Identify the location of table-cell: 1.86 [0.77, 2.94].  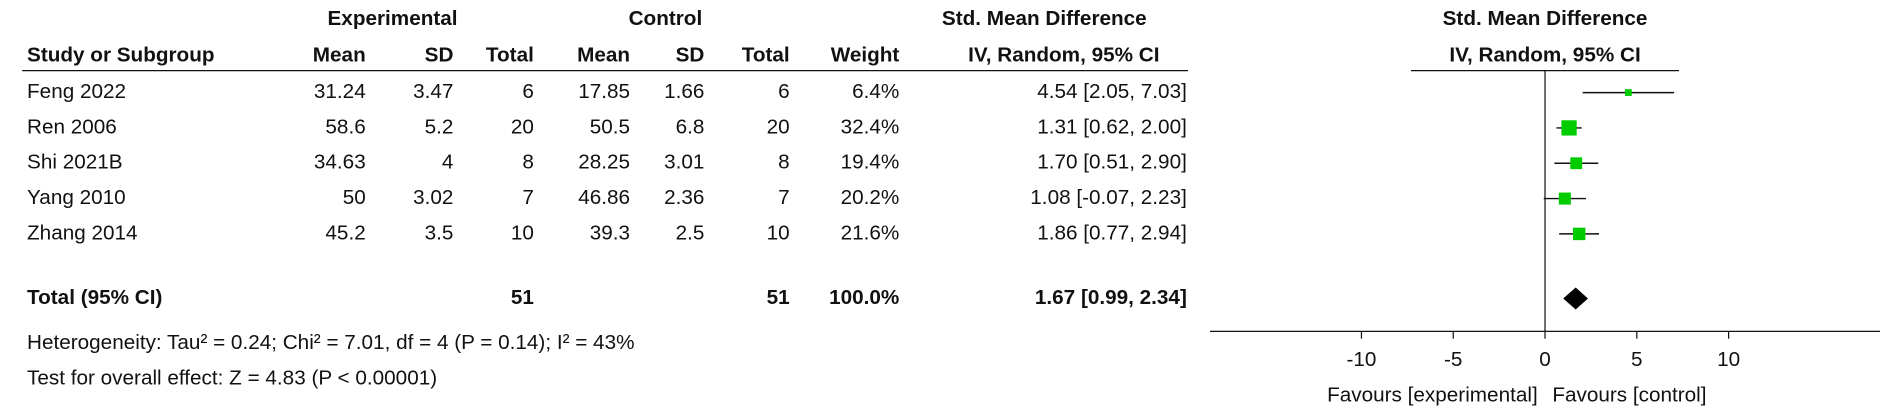
(1112, 232).